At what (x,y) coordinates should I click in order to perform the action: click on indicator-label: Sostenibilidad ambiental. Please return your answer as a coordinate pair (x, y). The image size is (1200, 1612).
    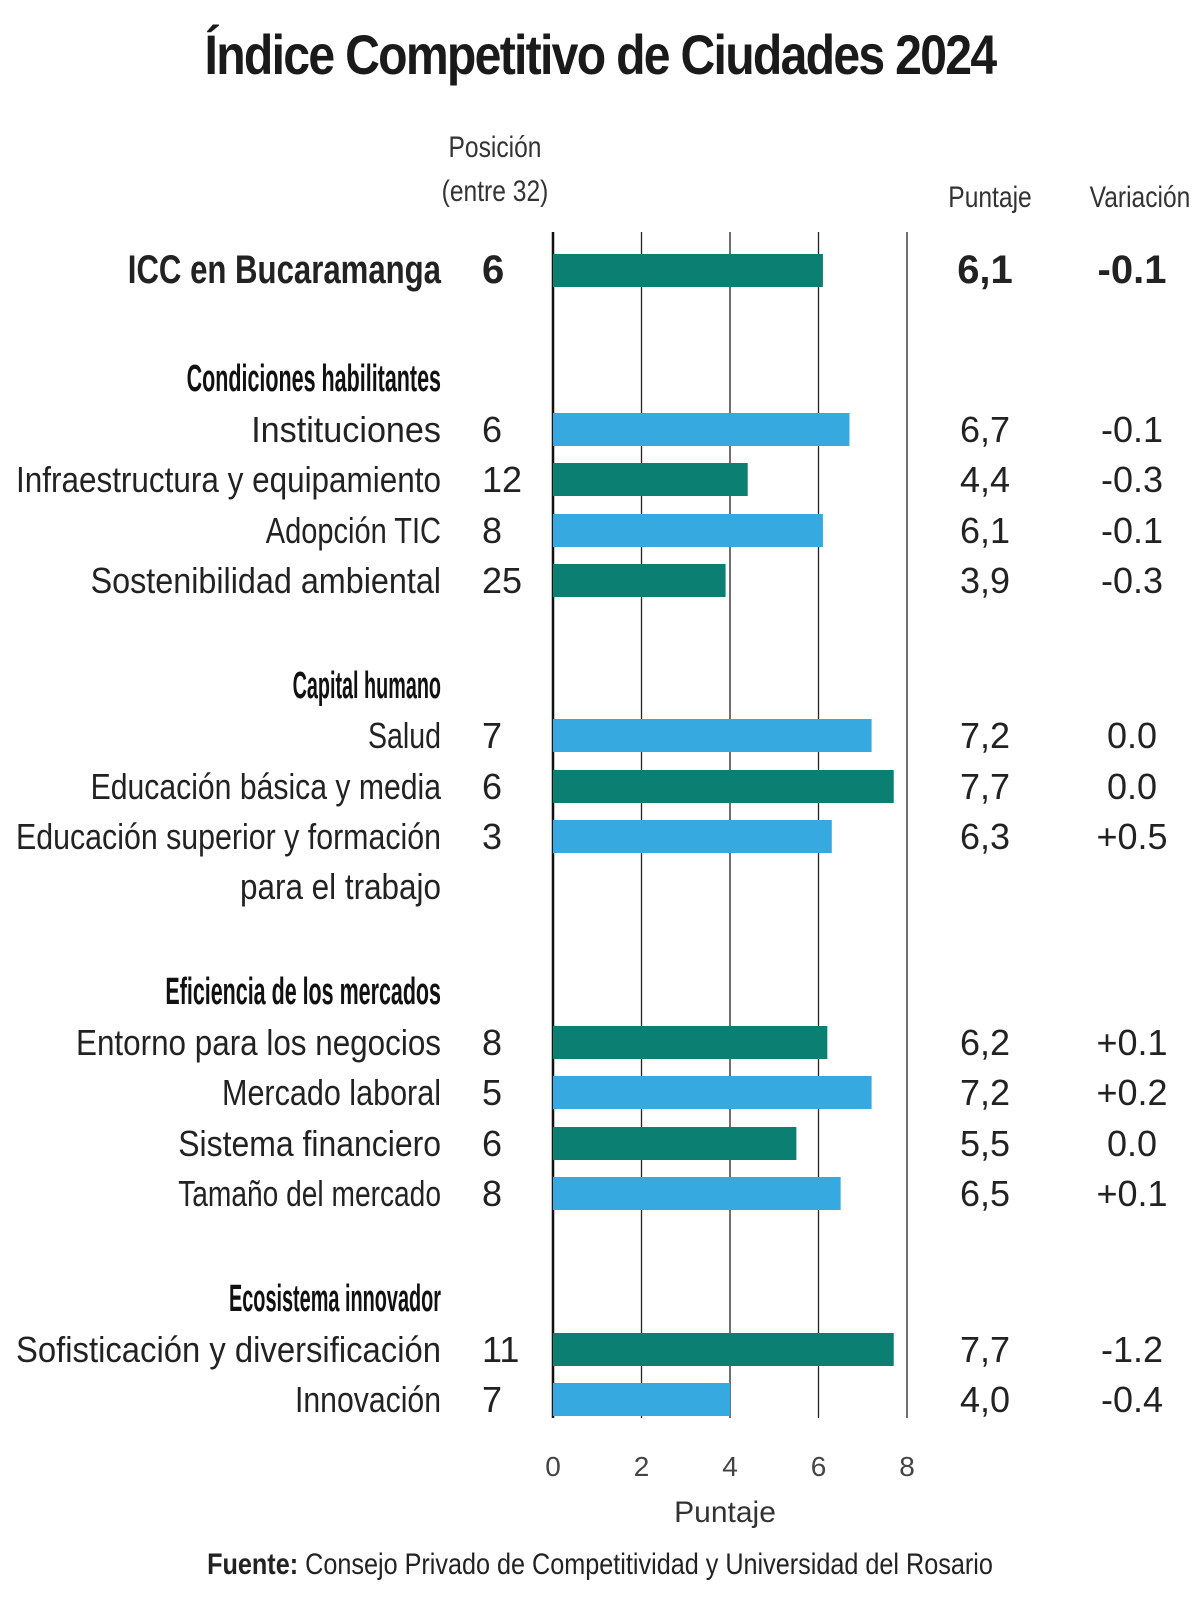
    Looking at the image, I should click on (266, 580).